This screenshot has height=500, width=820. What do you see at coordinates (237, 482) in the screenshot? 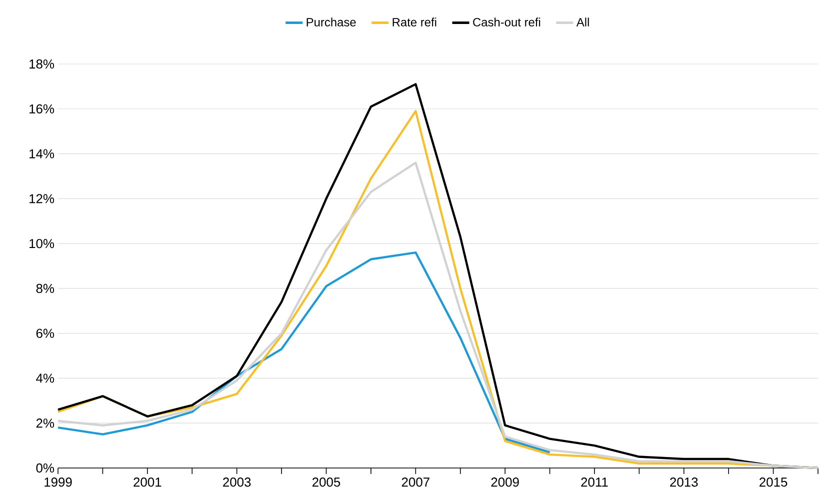
I see `x-tick-label: 2003` at bounding box center [237, 482].